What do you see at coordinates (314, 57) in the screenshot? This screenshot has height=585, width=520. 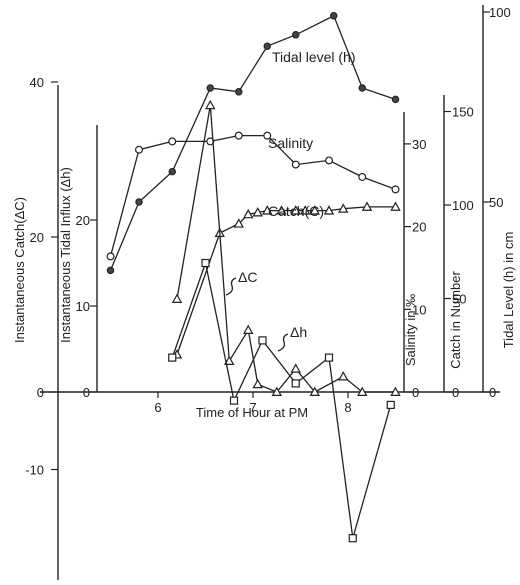 I see `annotation-tidal-level: Tidal level (h)` at bounding box center [314, 57].